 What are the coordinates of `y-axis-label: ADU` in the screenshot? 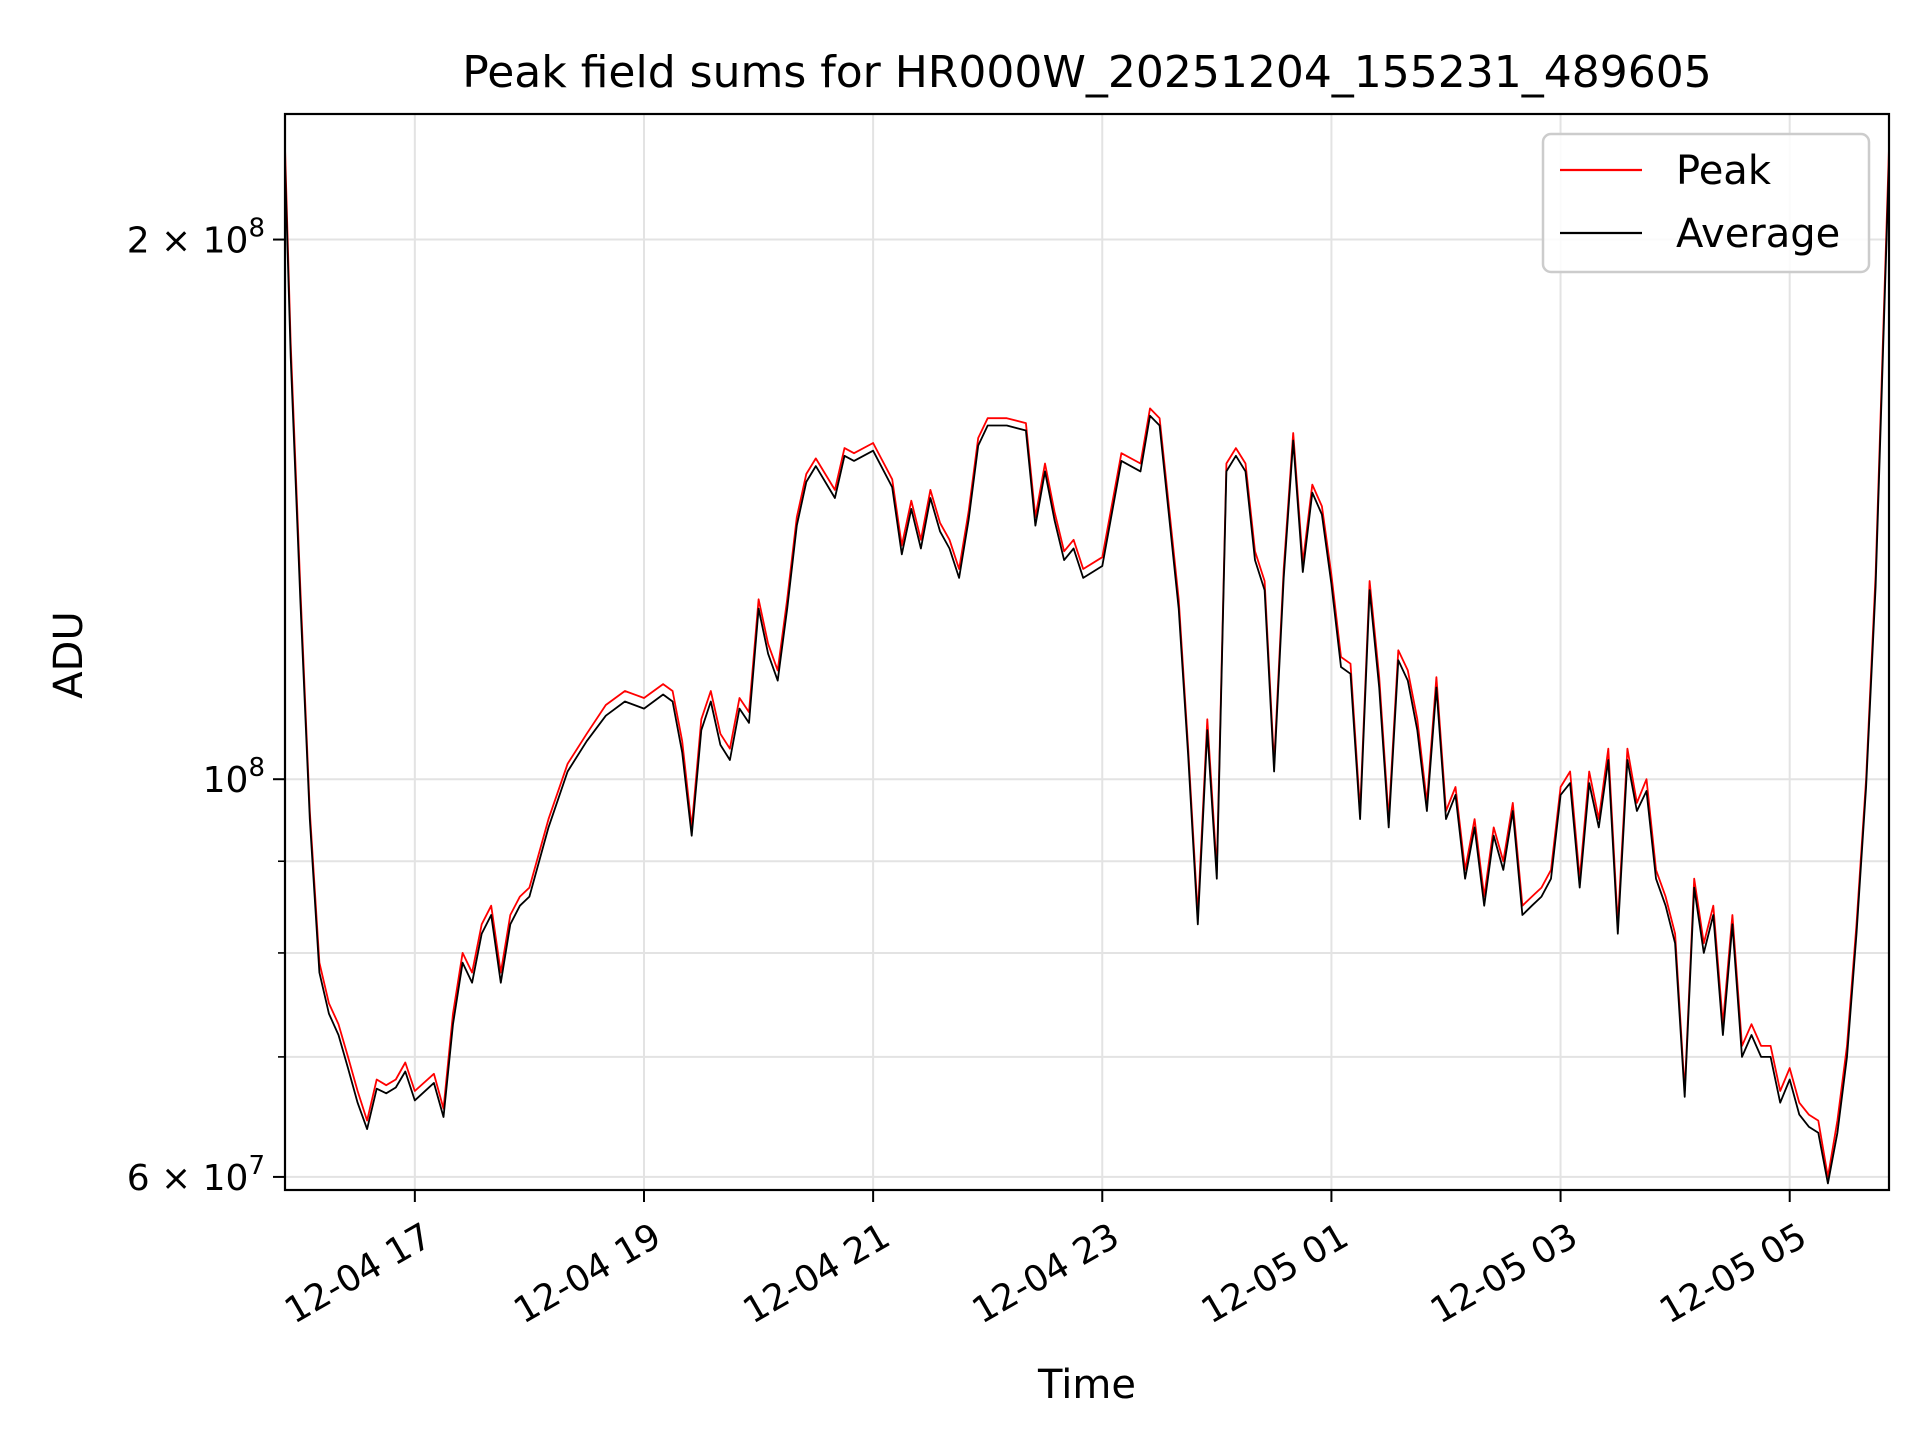 It's located at (69, 654).